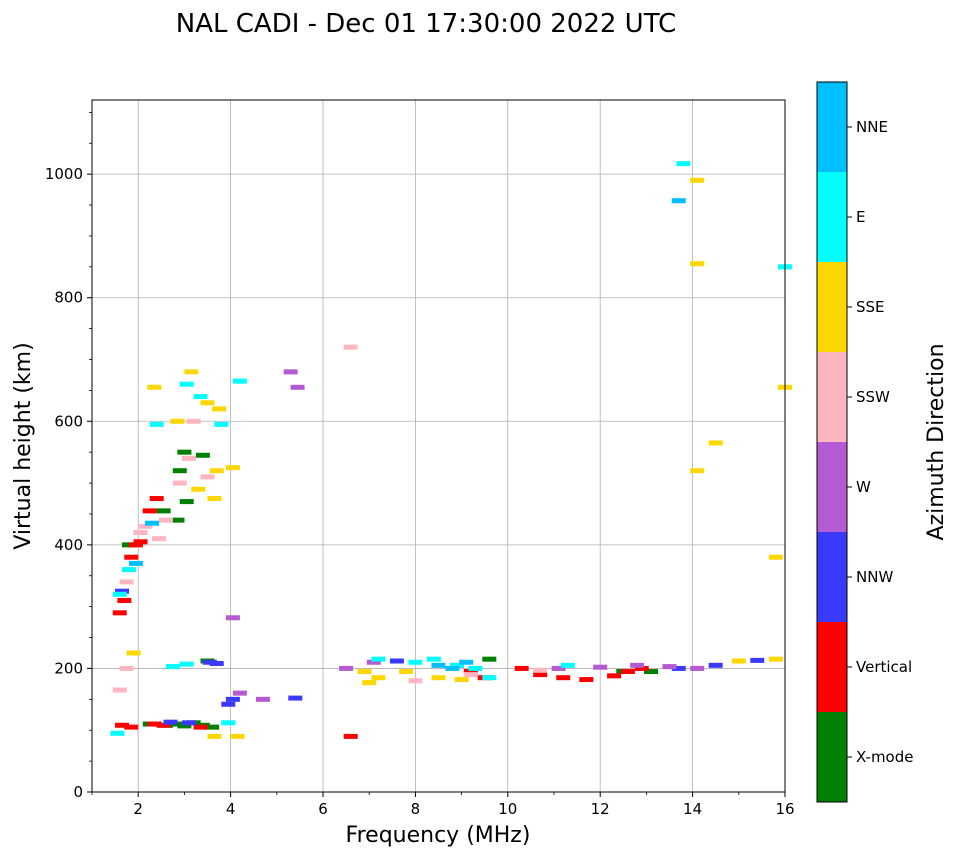 This screenshot has width=958, height=857. I want to click on x-tick-label: 8, so click(416, 809).